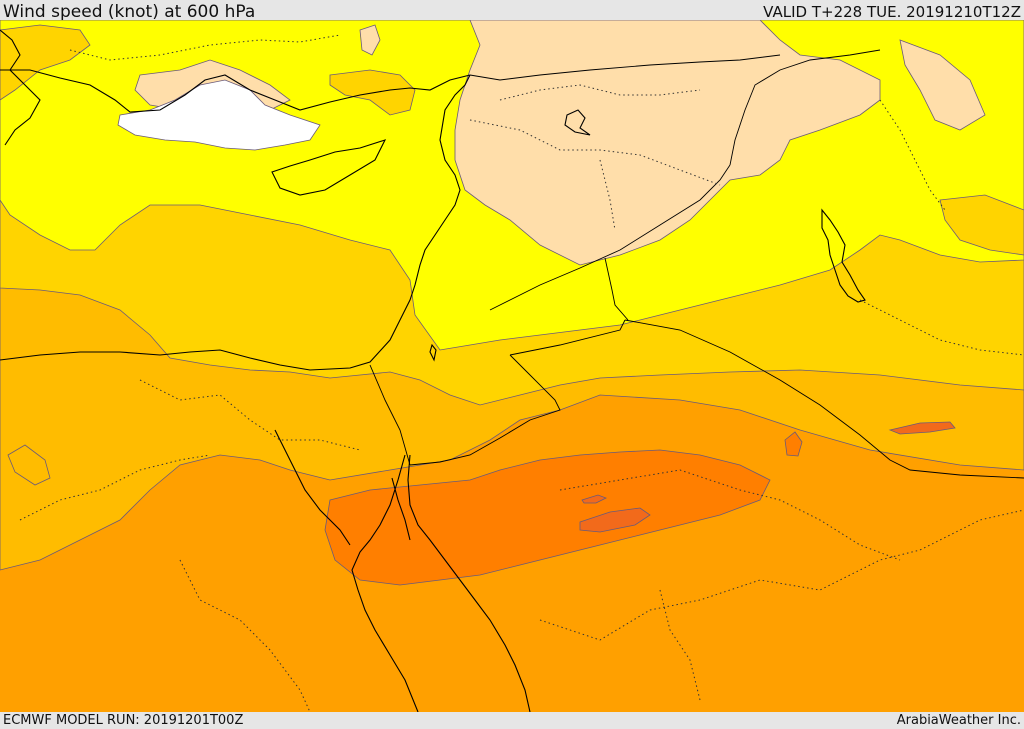  Describe the element at coordinates (843, 255) in the screenshot. I see `coastline-persian-gulf` at that location.